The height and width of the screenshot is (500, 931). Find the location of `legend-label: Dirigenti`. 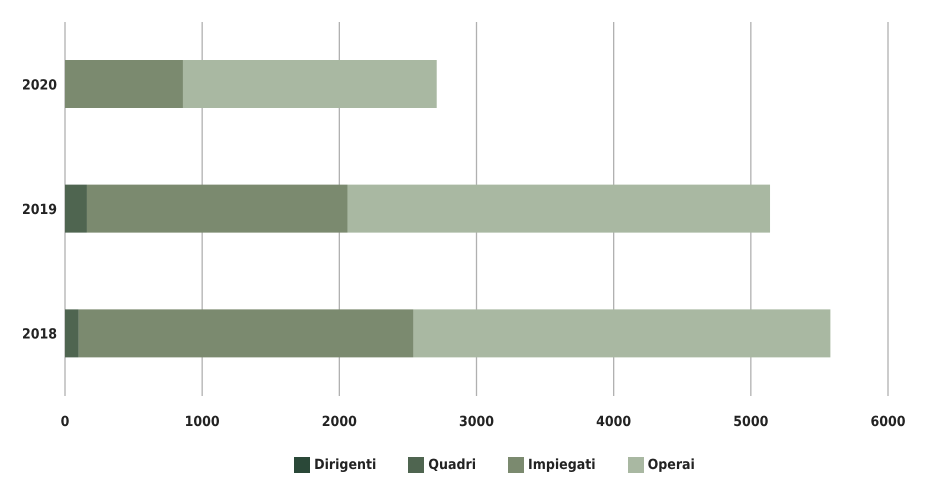

legend-label: Dirigenti is located at coordinates (345, 465).